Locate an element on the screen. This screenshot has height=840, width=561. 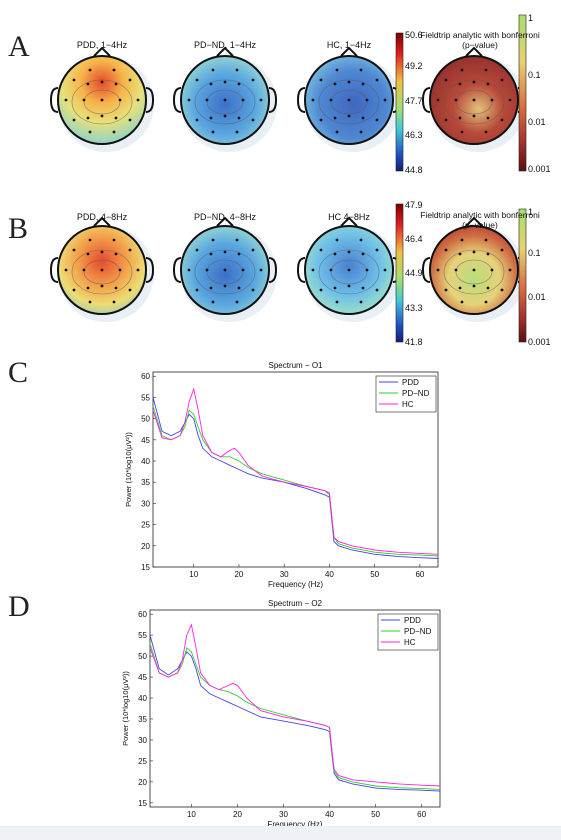
panel-letter-d: D is located at coordinates (19, 606).